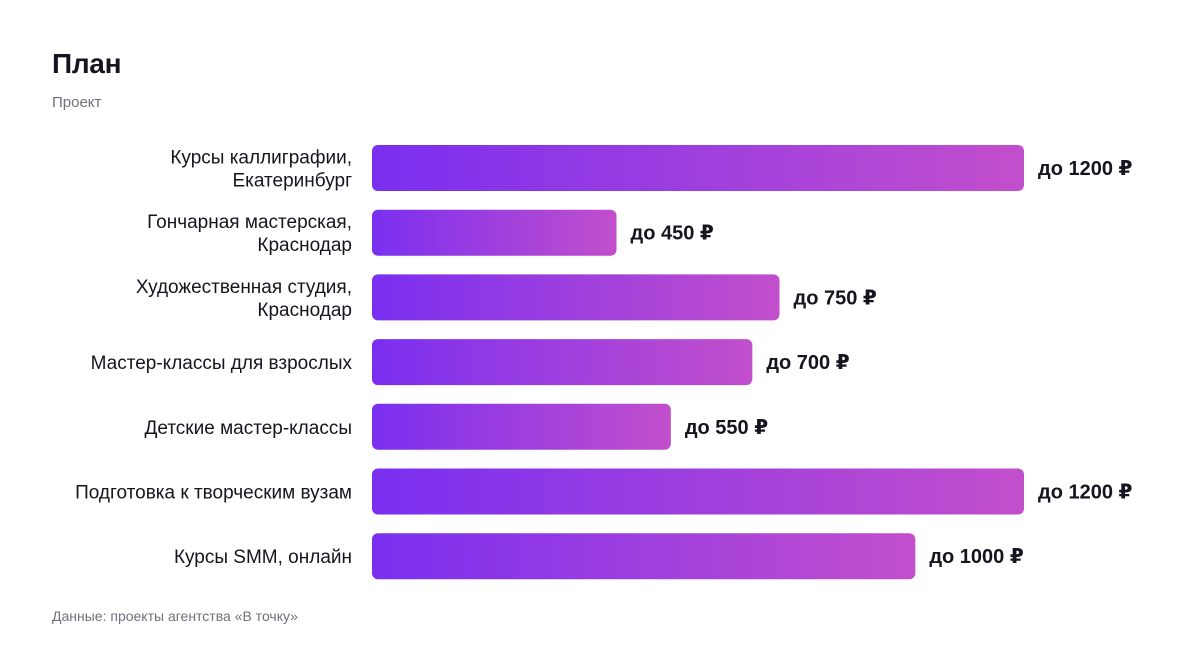 The image size is (1200, 648). Describe the element at coordinates (261, 170) in the screenshot. I see `category-label: Курсы каллиграфии, Екатеринбург` at that location.